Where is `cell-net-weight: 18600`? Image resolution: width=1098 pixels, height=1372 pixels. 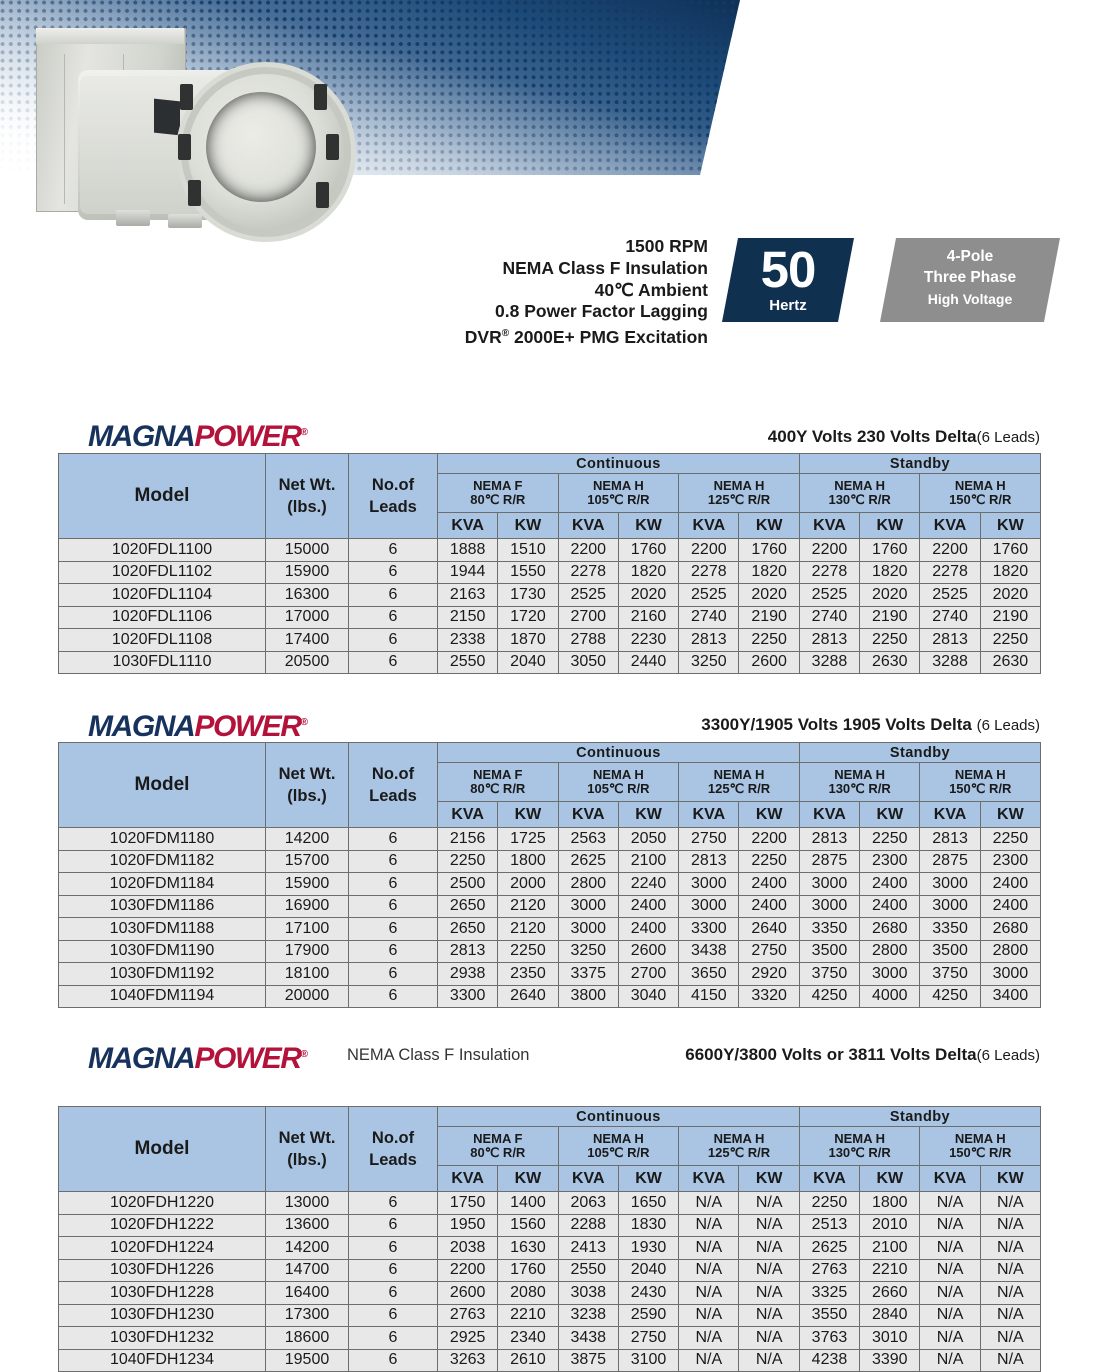 cell-net-weight: 18600 is located at coordinates (307, 1338).